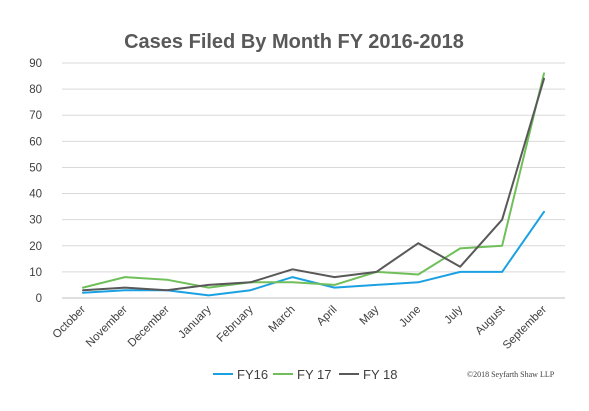  Describe the element at coordinates (314, 374) in the screenshot. I see `legend-label: FY 17` at that location.